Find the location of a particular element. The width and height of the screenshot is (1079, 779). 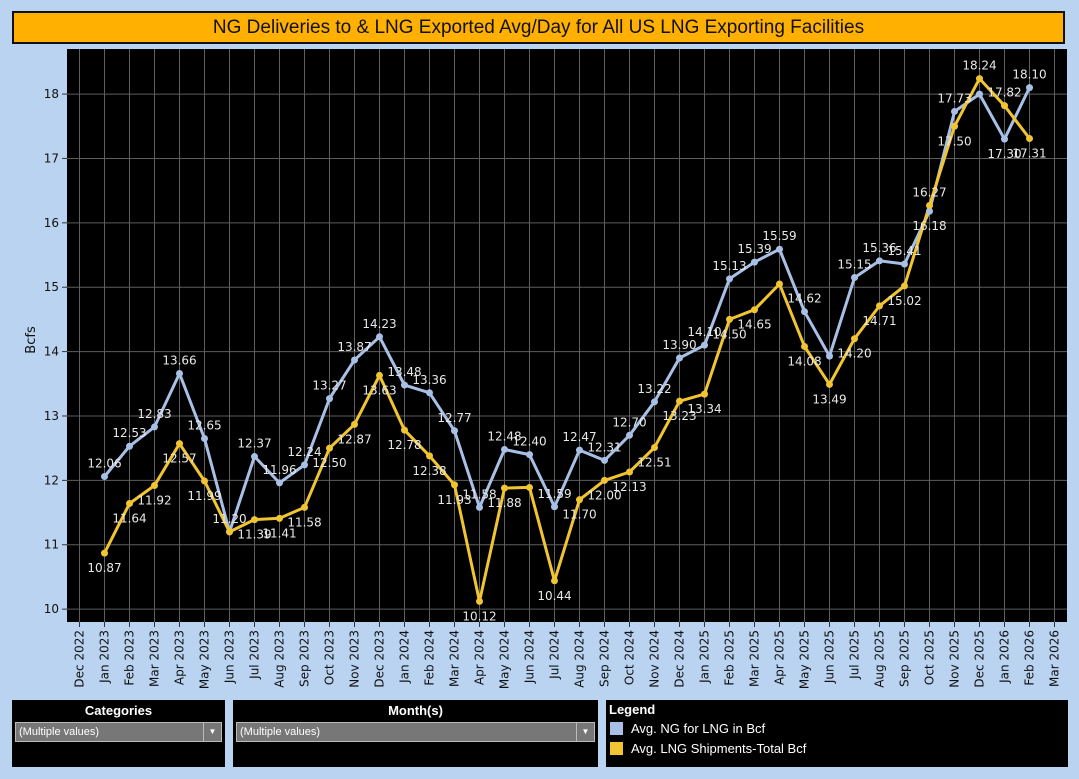

data-label: 13.63 is located at coordinates (379, 390).